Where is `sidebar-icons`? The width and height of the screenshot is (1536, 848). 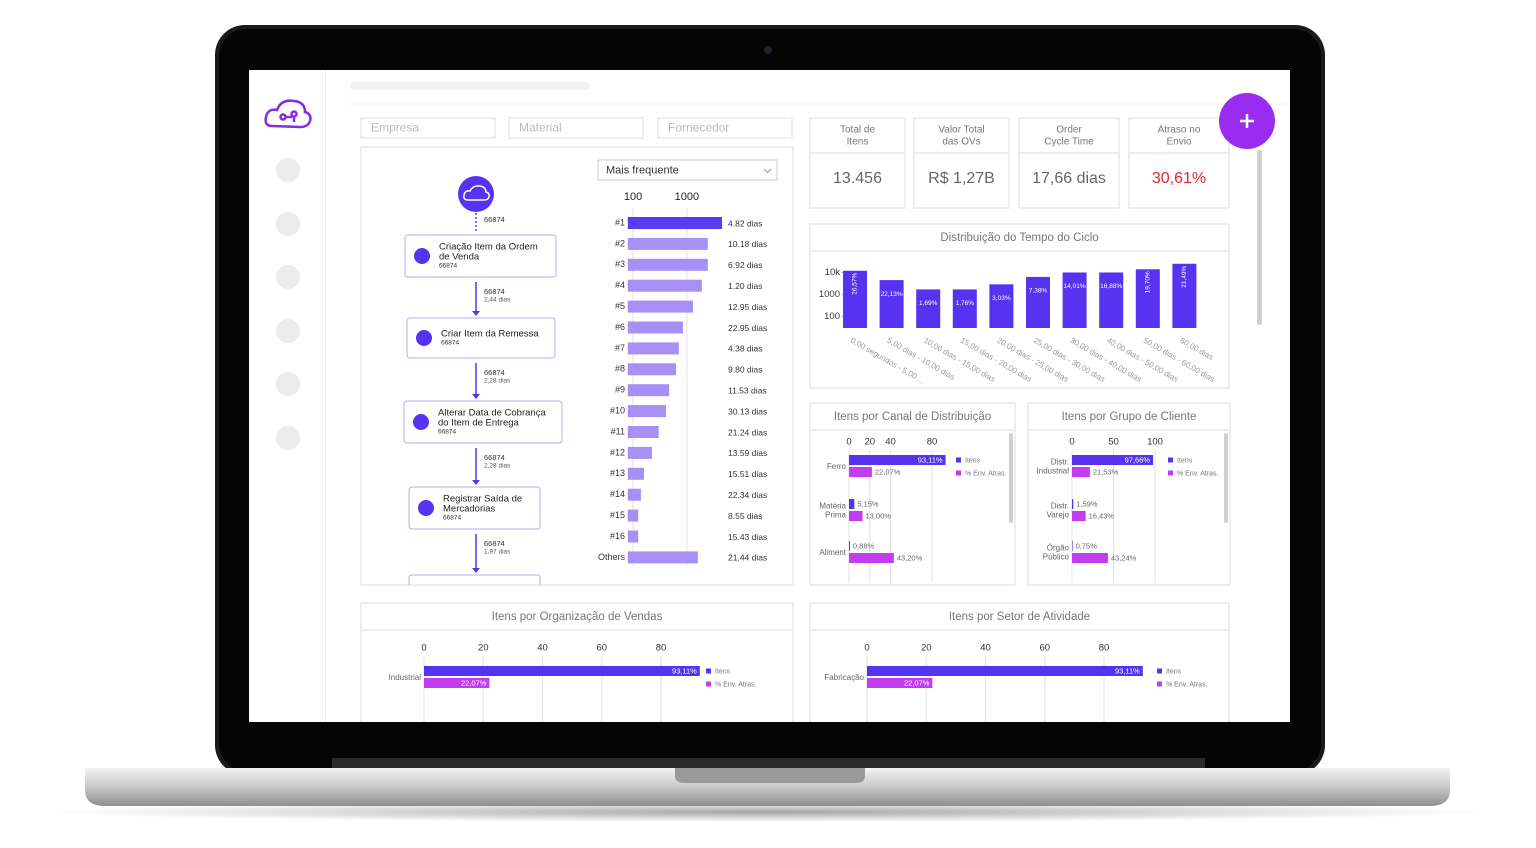 sidebar-icons is located at coordinates (288, 304).